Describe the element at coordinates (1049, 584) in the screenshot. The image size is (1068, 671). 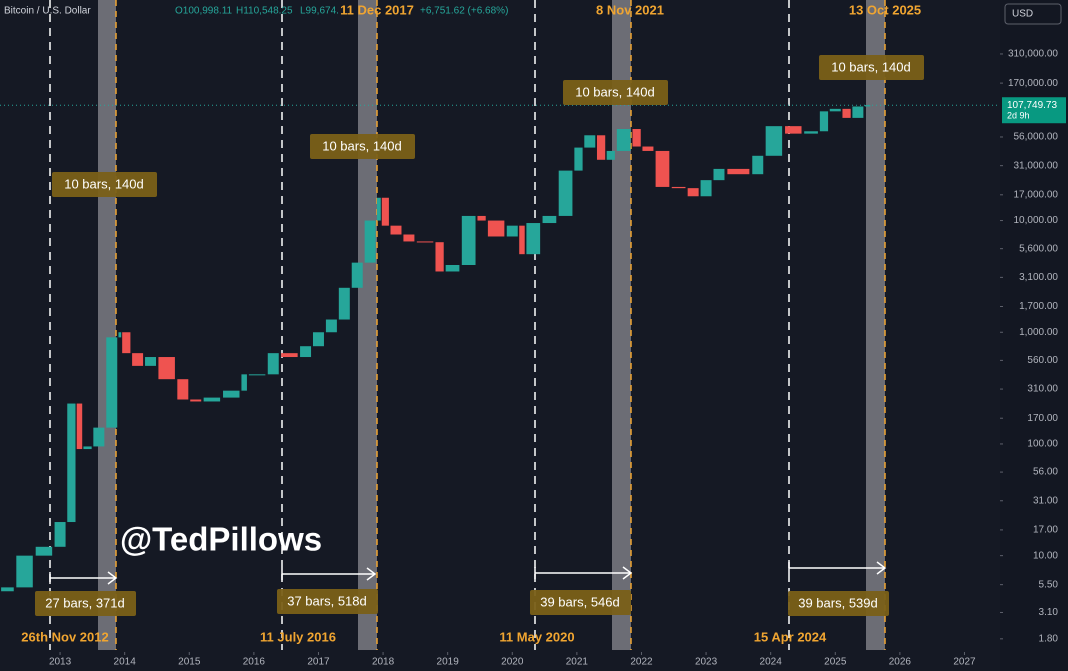
I see `y-tick-label: 5.50` at that location.